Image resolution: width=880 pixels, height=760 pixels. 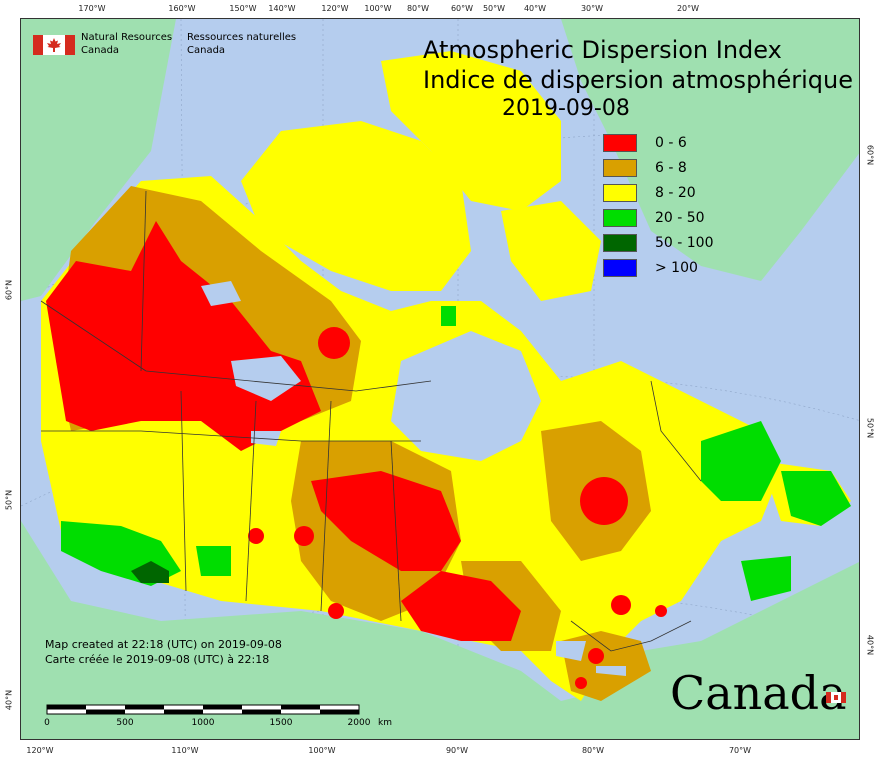 What do you see at coordinates (182, 8) in the screenshot?
I see `lon-label-top: 160°W` at bounding box center [182, 8].